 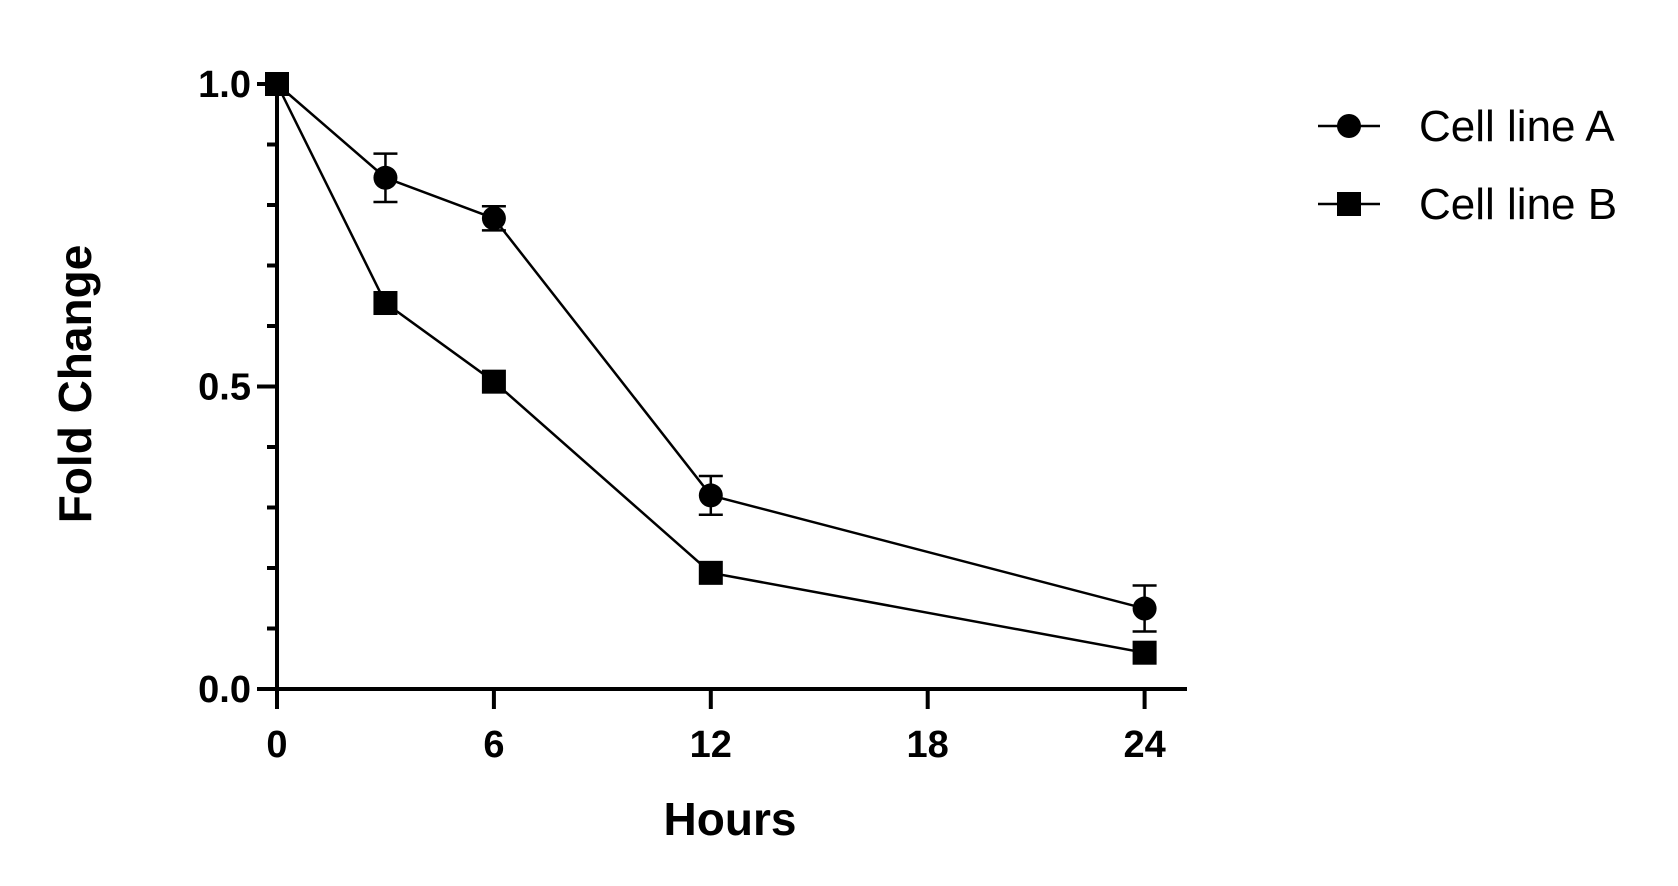 I want to click on x-axis-title: Hours, so click(x=730, y=819).